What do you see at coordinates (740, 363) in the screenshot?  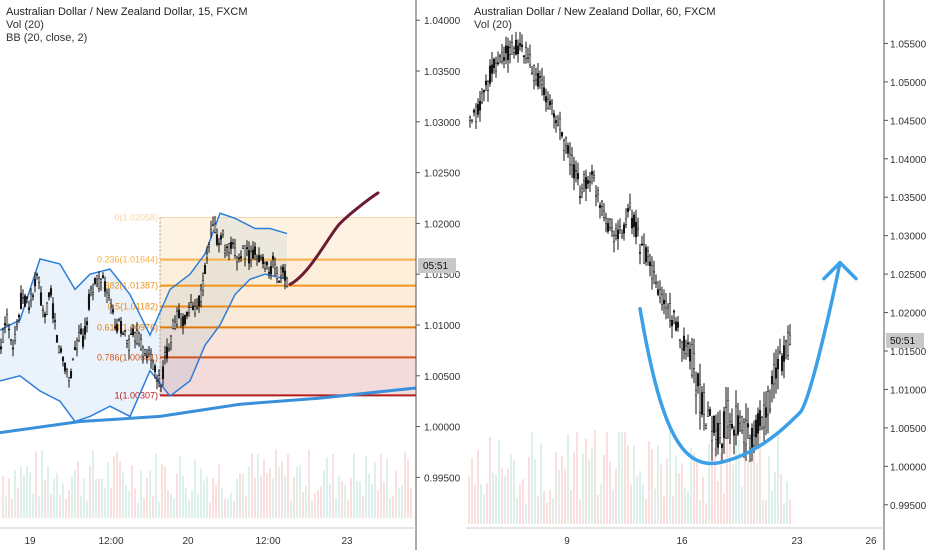 I see `projection-arc` at bounding box center [740, 363].